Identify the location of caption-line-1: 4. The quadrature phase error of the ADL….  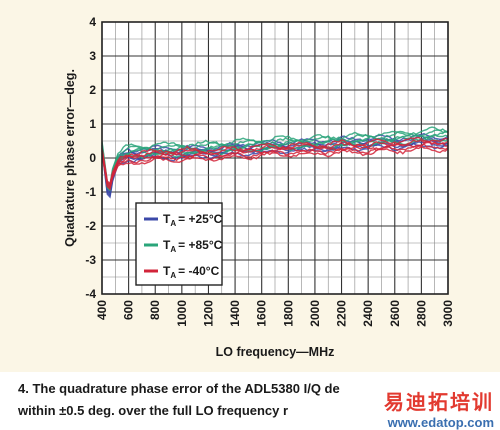
(179, 388).